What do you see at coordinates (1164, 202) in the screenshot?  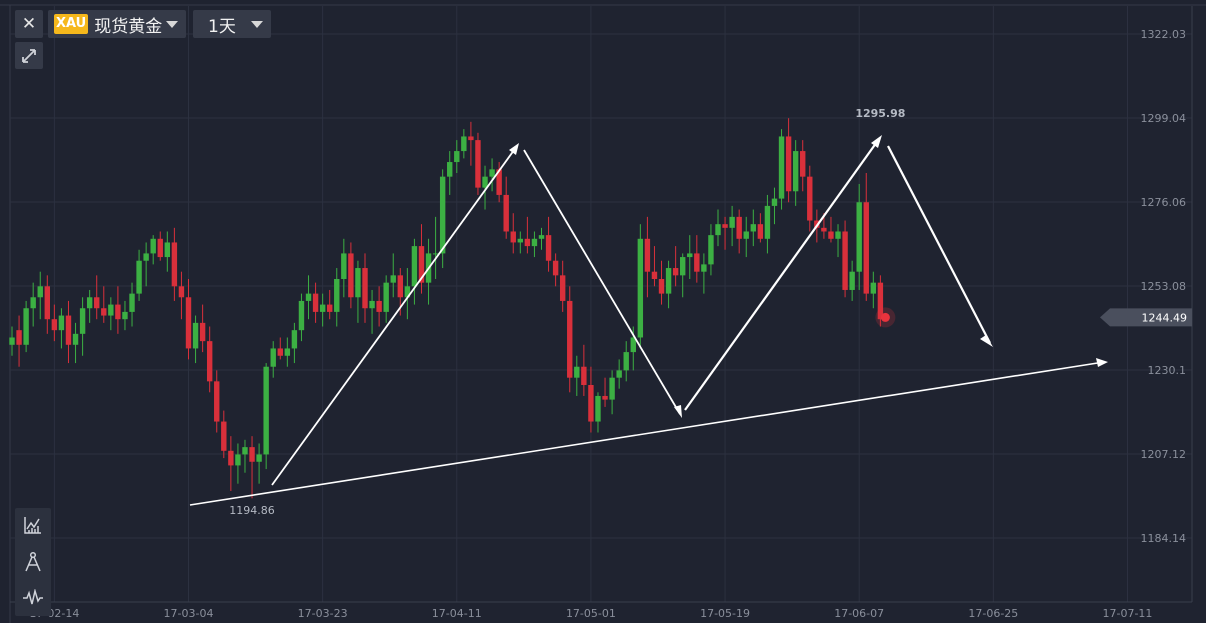 I see `y-tick-label: 1276.06` at bounding box center [1164, 202].